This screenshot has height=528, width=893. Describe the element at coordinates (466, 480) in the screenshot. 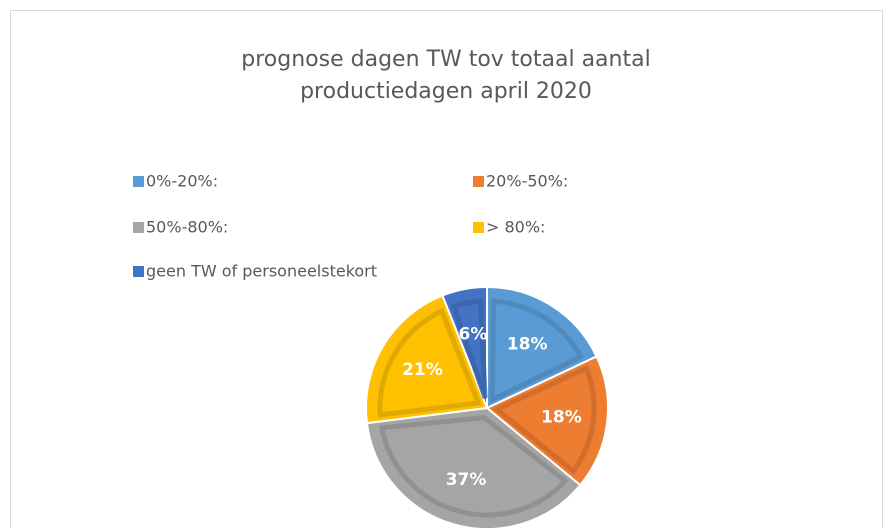

I see `data-label: 37%` at that location.